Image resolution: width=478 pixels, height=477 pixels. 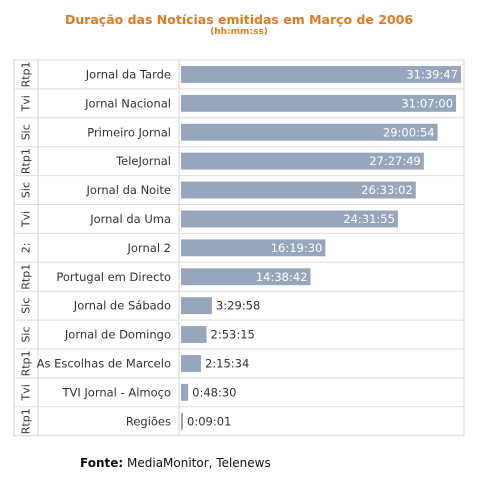 I want to click on category-label: Jornal da Tarde, so click(x=128, y=74).